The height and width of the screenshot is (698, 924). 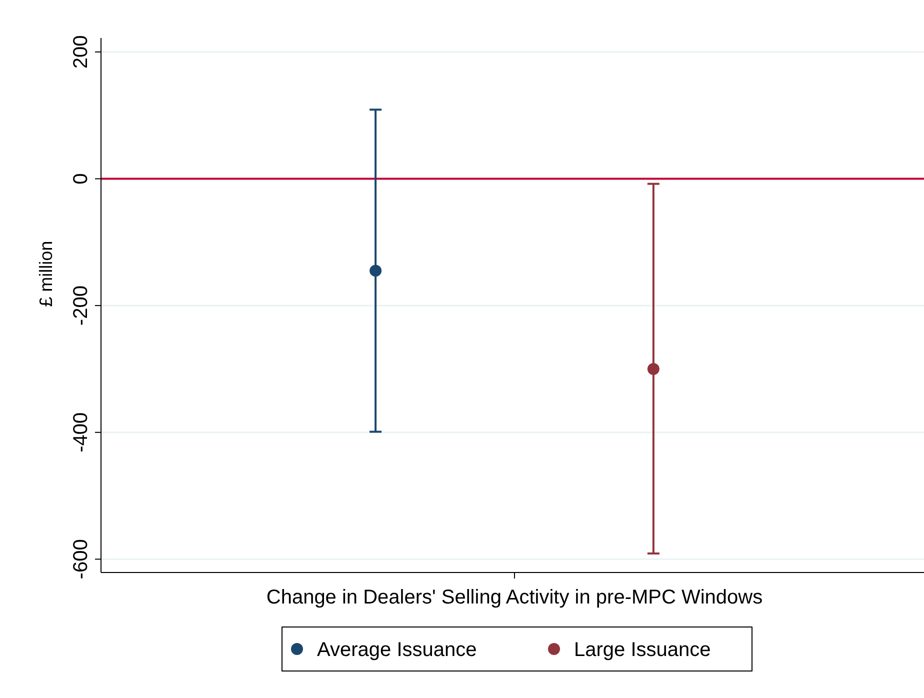 What do you see at coordinates (81, 559) in the screenshot?
I see `y-tick-label: -600` at bounding box center [81, 559].